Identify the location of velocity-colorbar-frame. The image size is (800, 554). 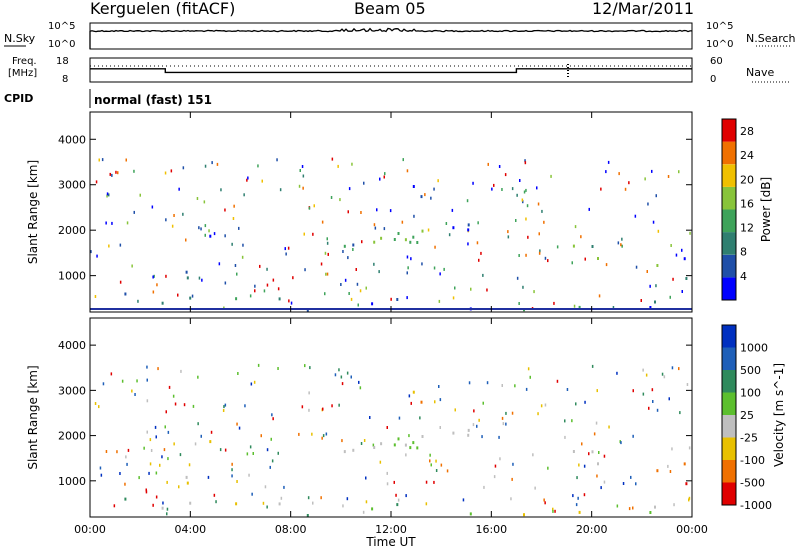
(729, 415).